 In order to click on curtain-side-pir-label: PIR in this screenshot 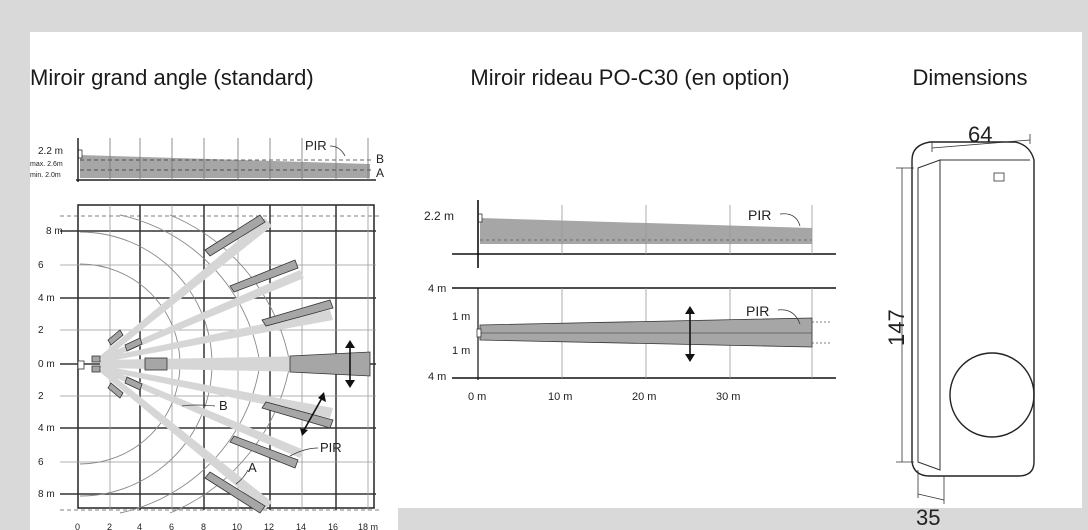, I will do `click(759, 215)`.